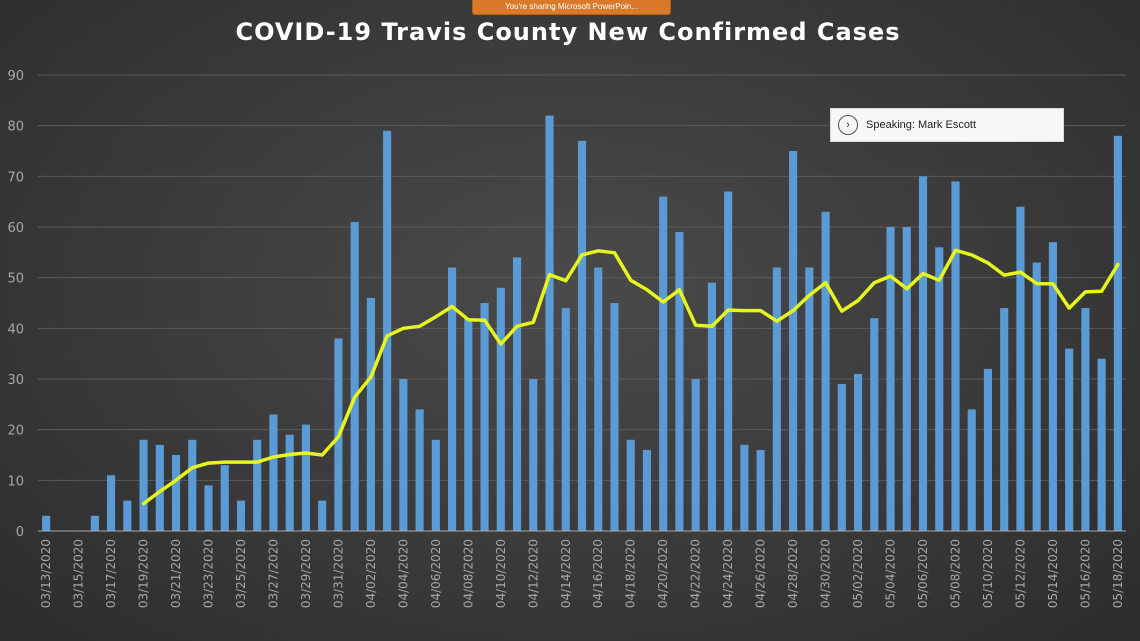  I want to click on x-tick-label: 04/12/2020, so click(533, 573).